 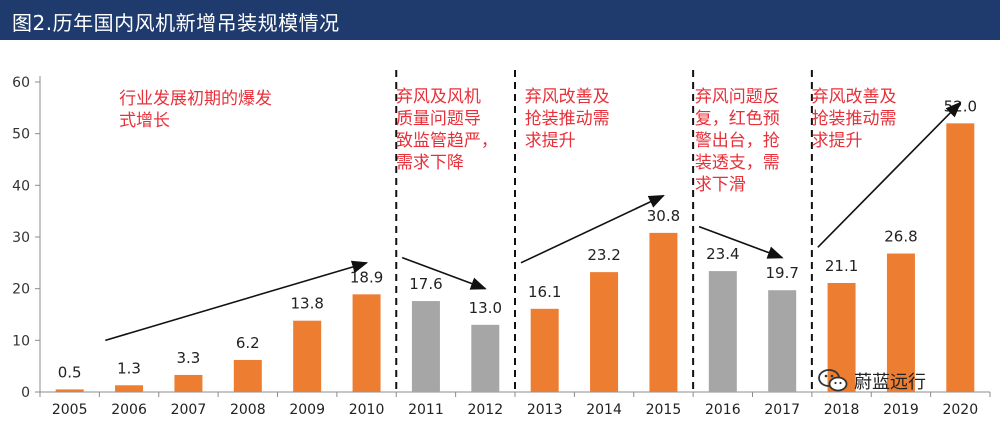 What do you see at coordinates (782, 341) in the screenshot?
I see `bar-2017` at bounding box center [782, 341].